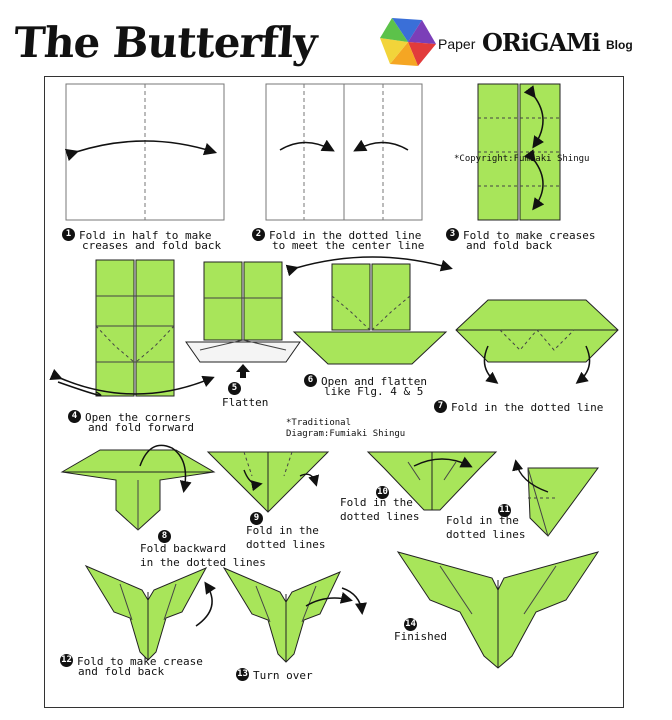 This screenshot has height=720, width=672. Describe the element at coordinates (541, 42) in the screenshot. I see `logo-origami-text: ORiGAMi` at that location.